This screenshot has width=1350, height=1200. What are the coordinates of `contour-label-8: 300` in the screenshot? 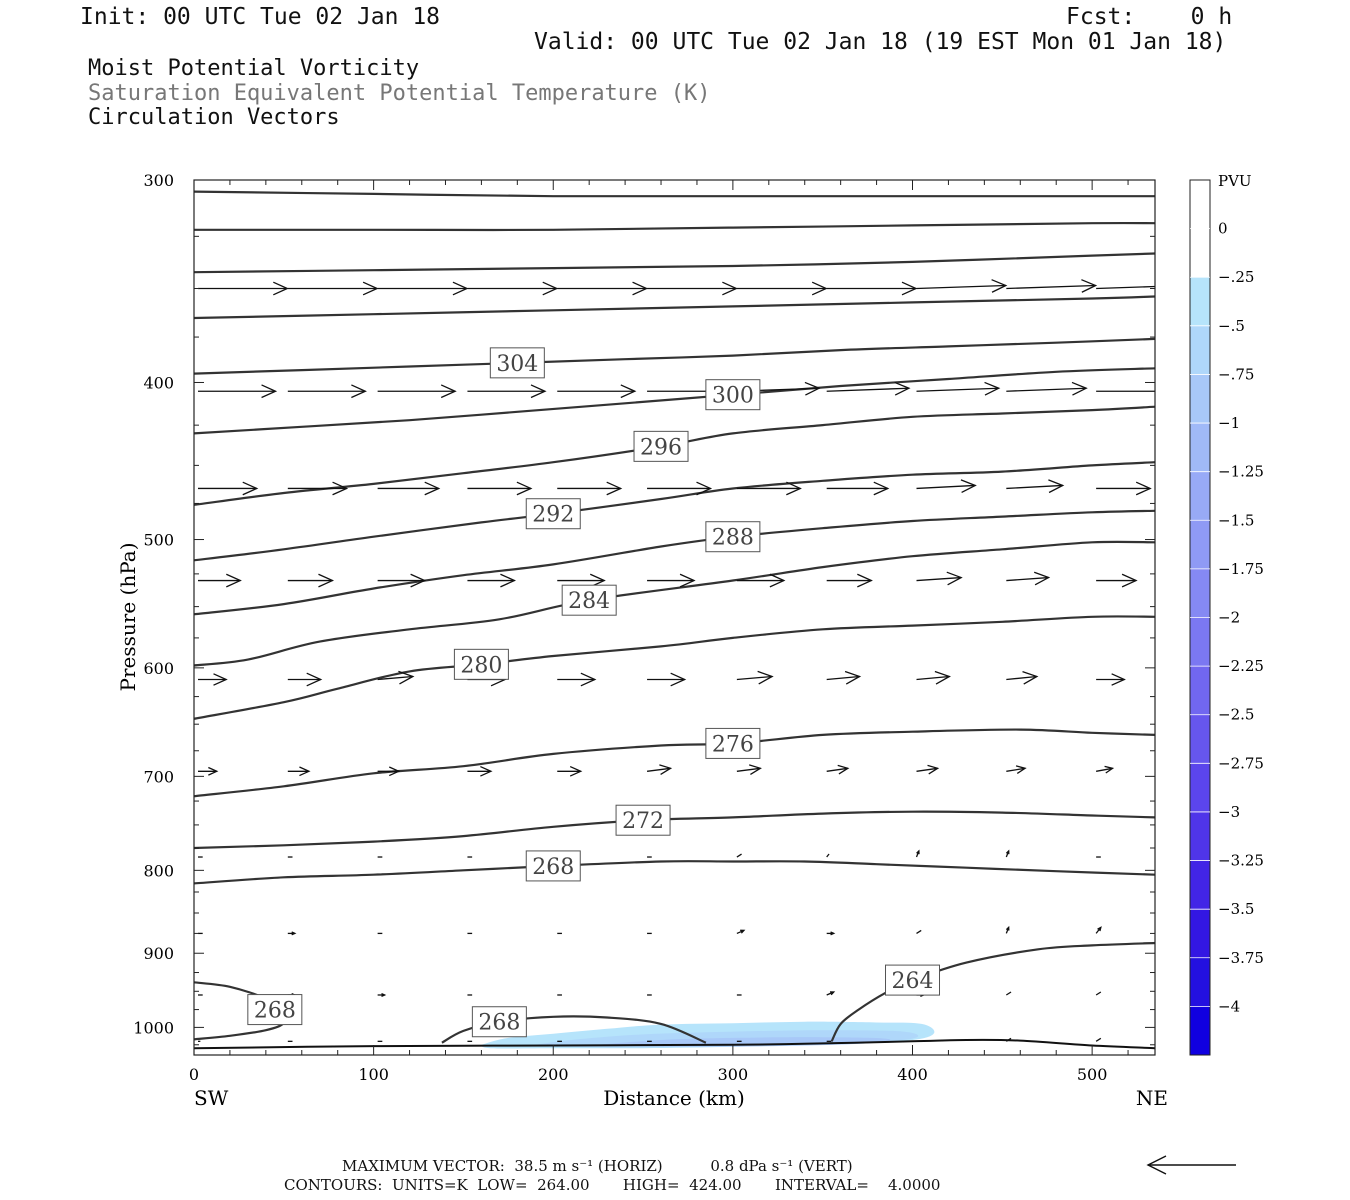 It's located at (733, 395).